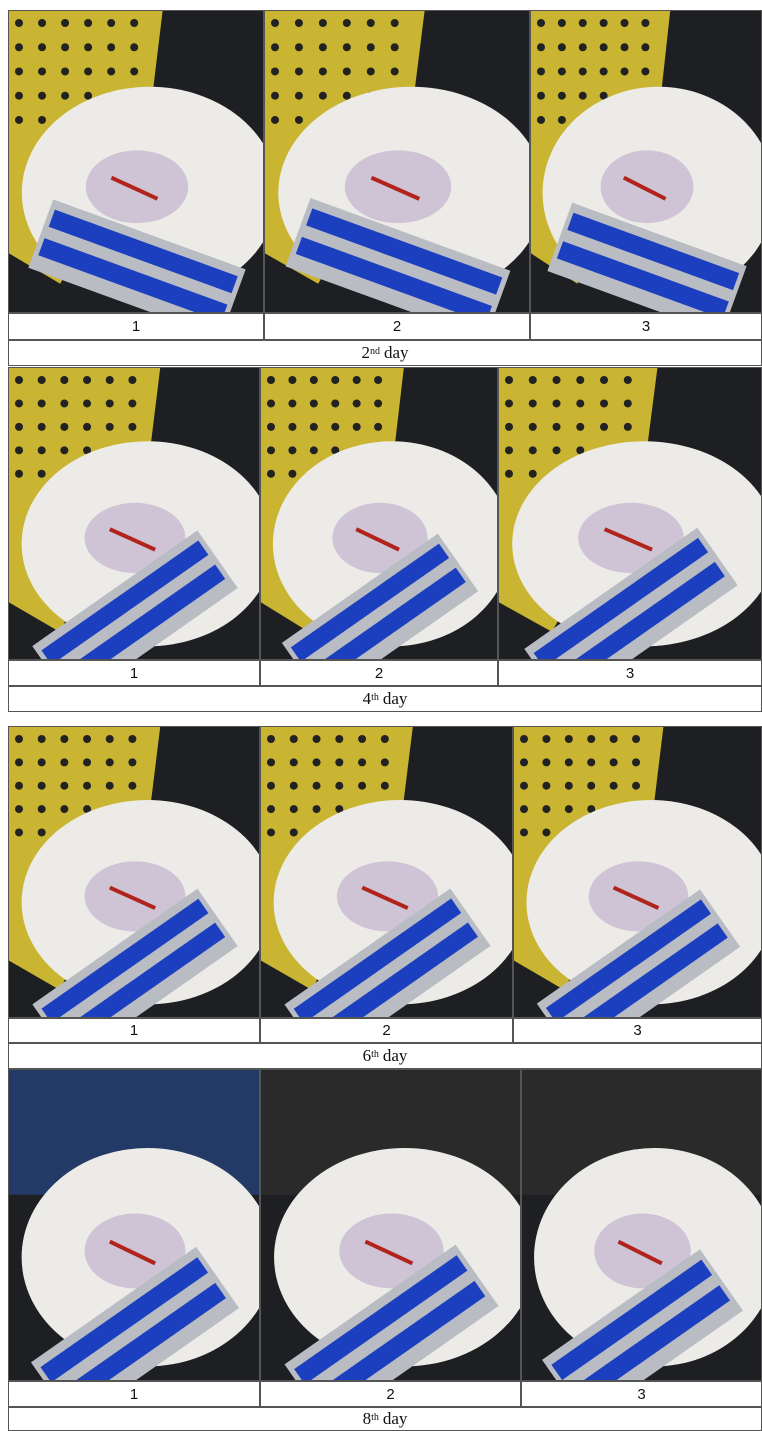 This screenshot has height=1431, width=762. I want to click on day-number: 8, so click(367, 1418).